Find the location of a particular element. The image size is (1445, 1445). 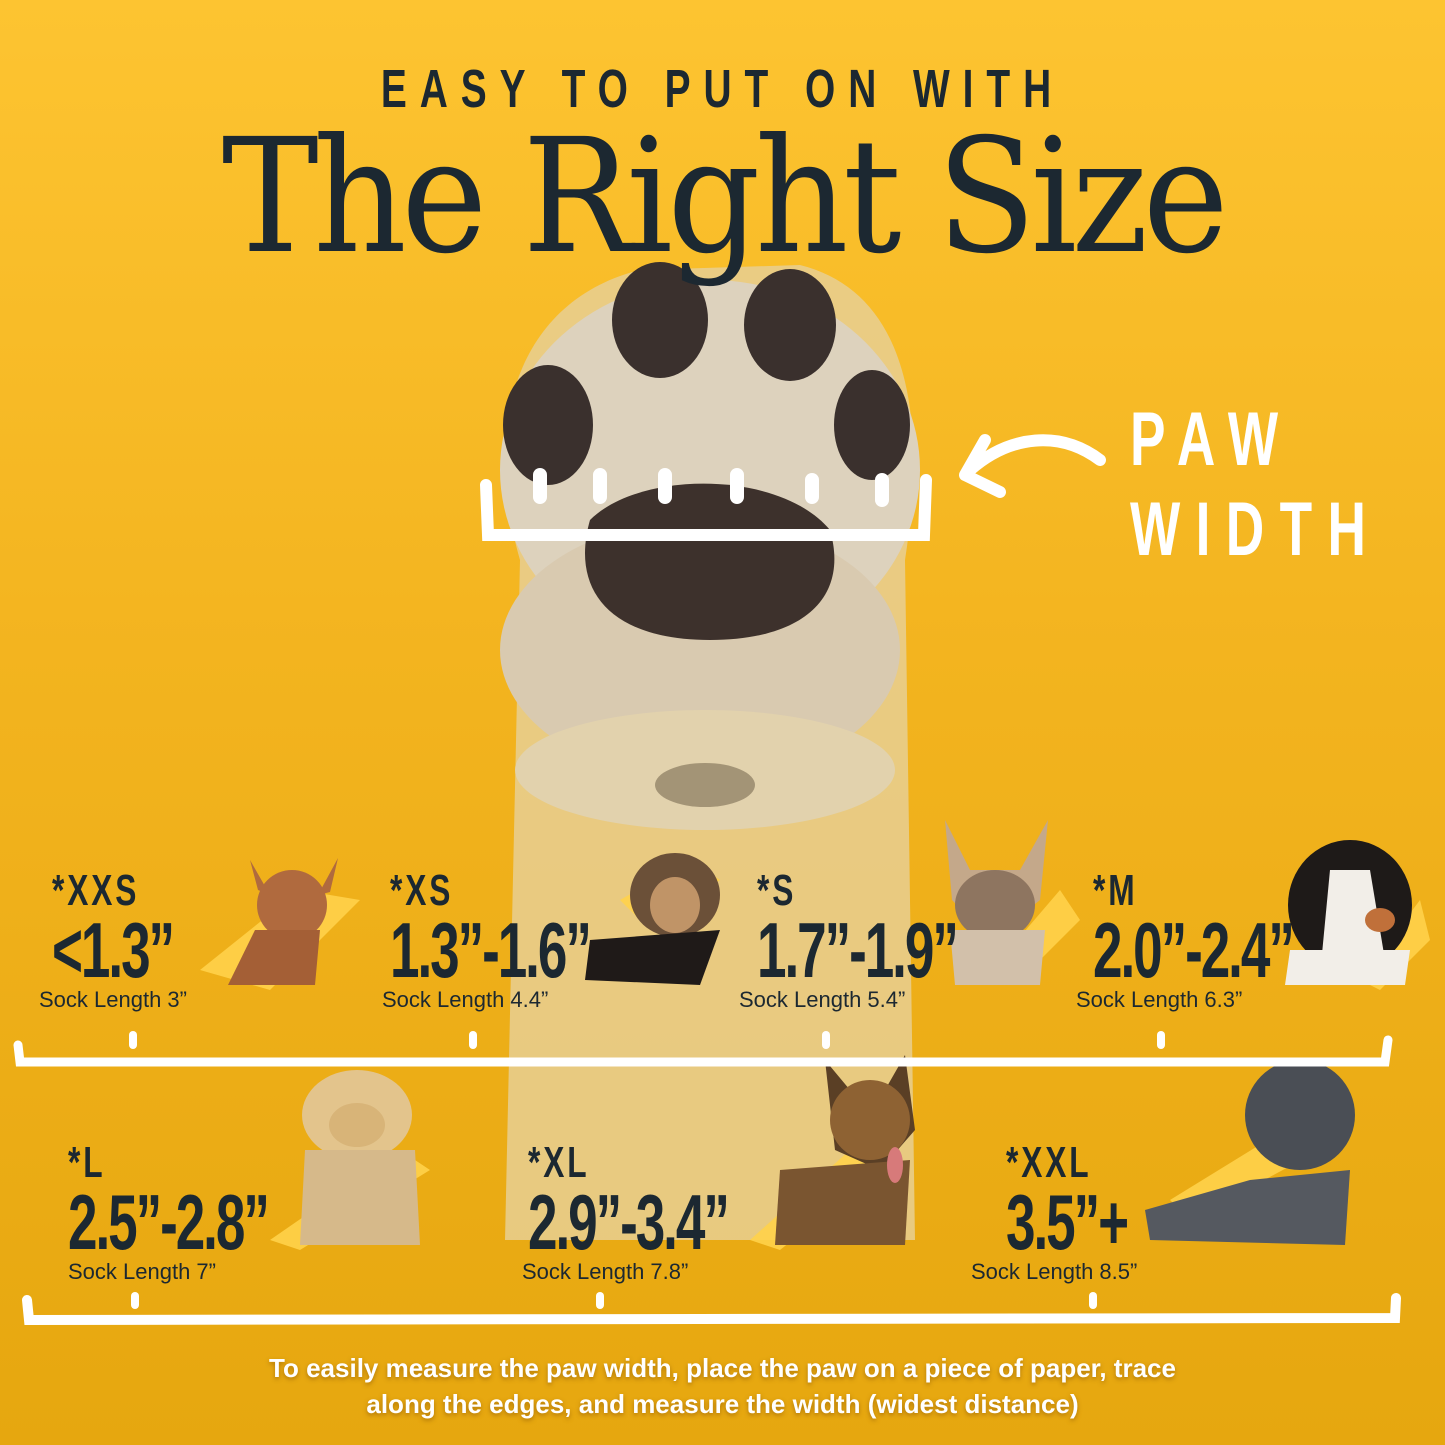

paw-label-line1: PAW is located at coordinates (1212, 439).